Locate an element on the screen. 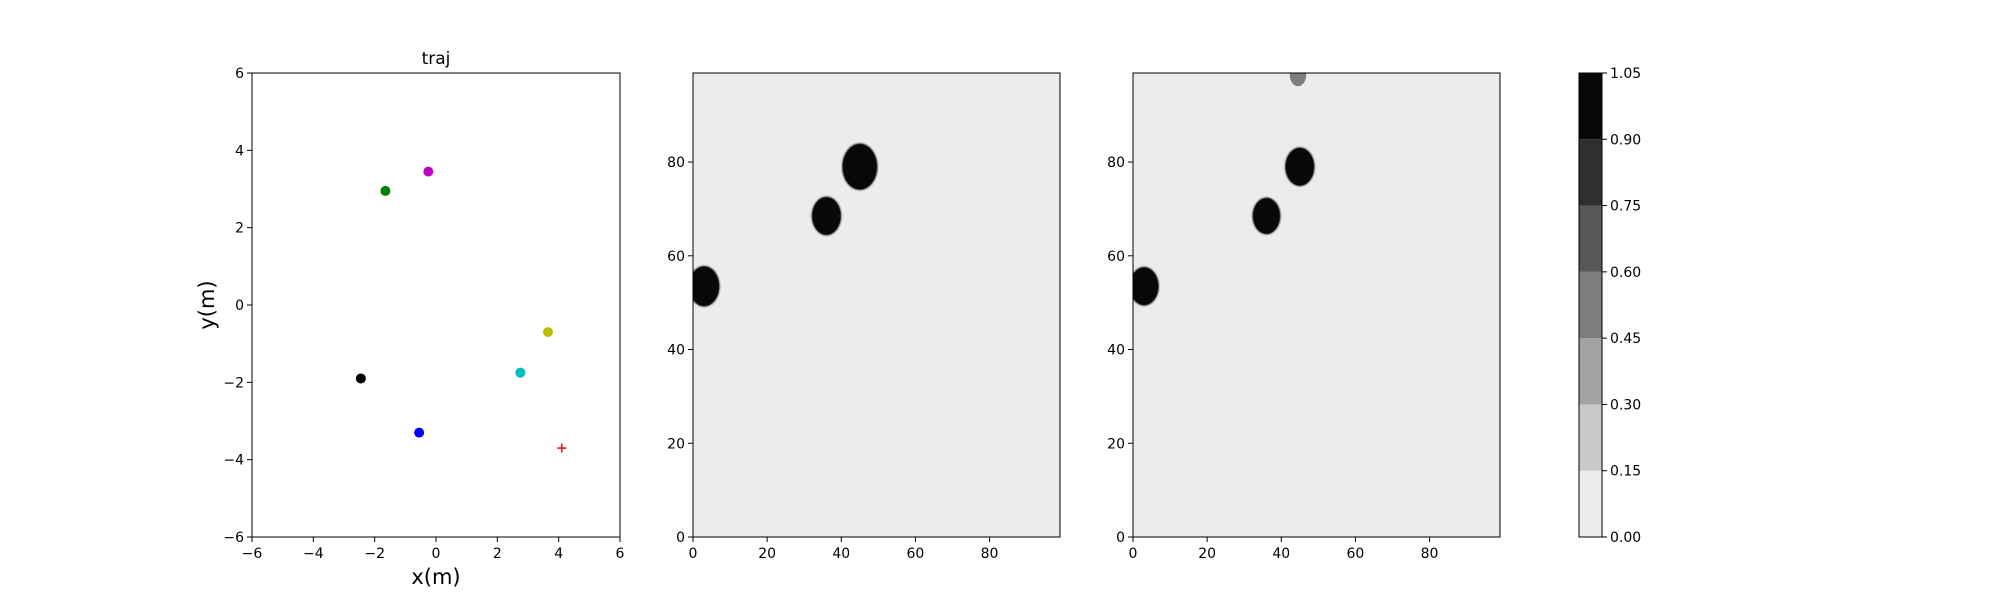 The image size is (2000, 600). traj-x-tick-label: 6 is located at coordinates (620, 554).